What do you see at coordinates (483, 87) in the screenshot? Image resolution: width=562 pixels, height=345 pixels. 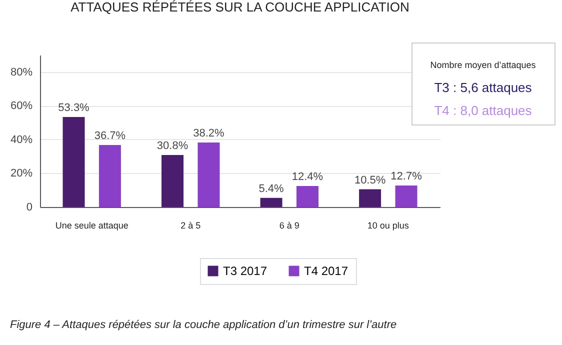 I see `annotation: T3 : 5,6 attaques` at bounding box center [483, 87].